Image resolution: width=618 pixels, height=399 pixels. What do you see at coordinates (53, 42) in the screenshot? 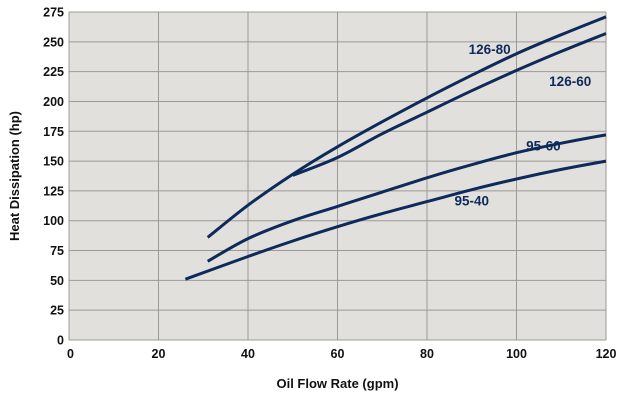
I see `y-tick-label: 250` at bounding box center [53, 42].